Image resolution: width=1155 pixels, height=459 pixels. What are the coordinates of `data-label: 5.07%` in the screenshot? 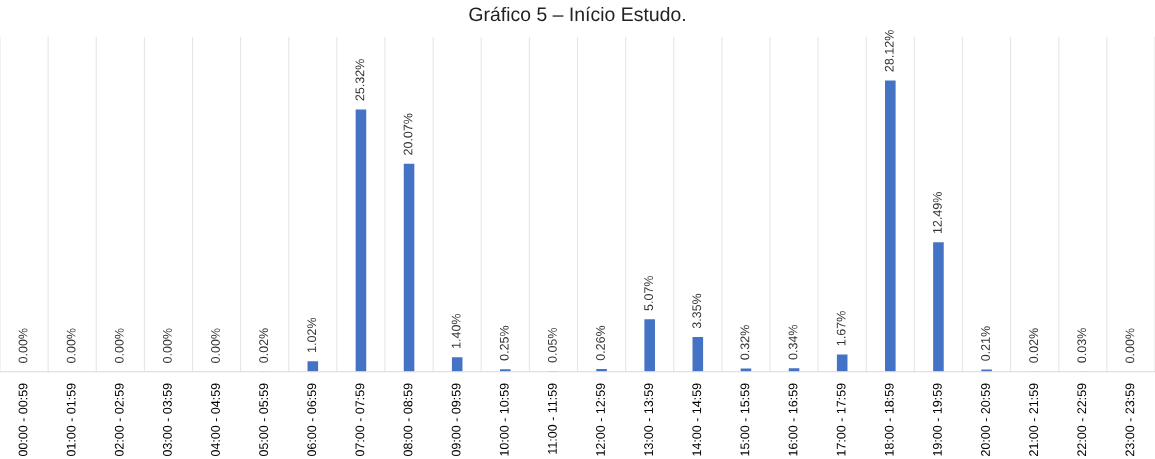 It's located at (649, 293).